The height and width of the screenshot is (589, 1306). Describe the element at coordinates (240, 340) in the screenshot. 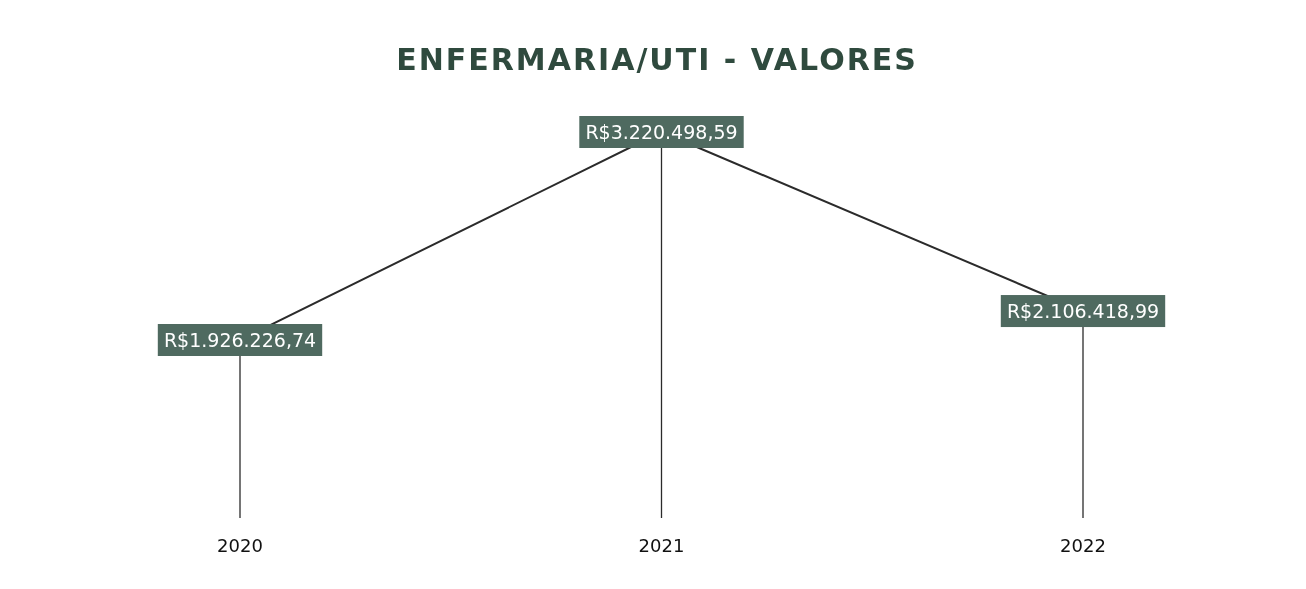

I see `data-label: R$1.926.226,74` at that location.